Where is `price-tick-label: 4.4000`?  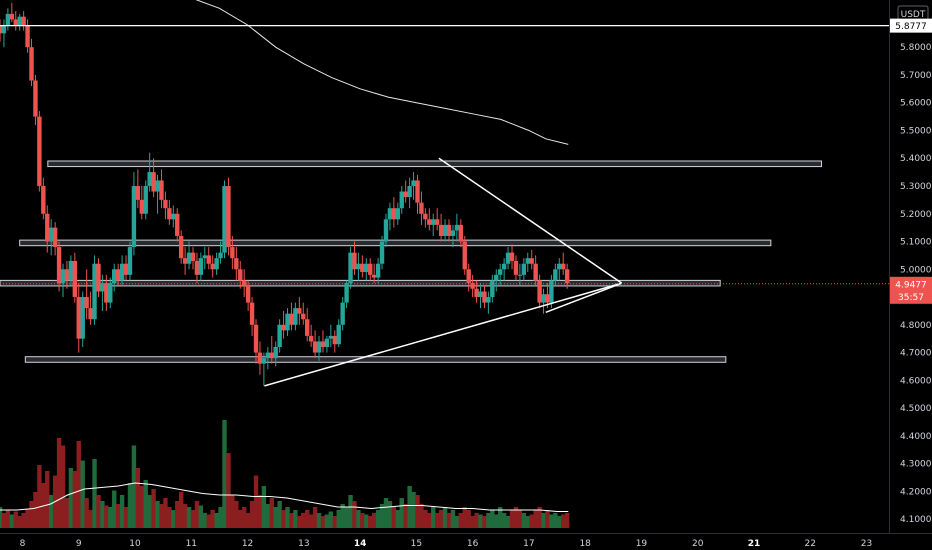 price-tick-label: 4.4000 is located at coordinates (916, 437).